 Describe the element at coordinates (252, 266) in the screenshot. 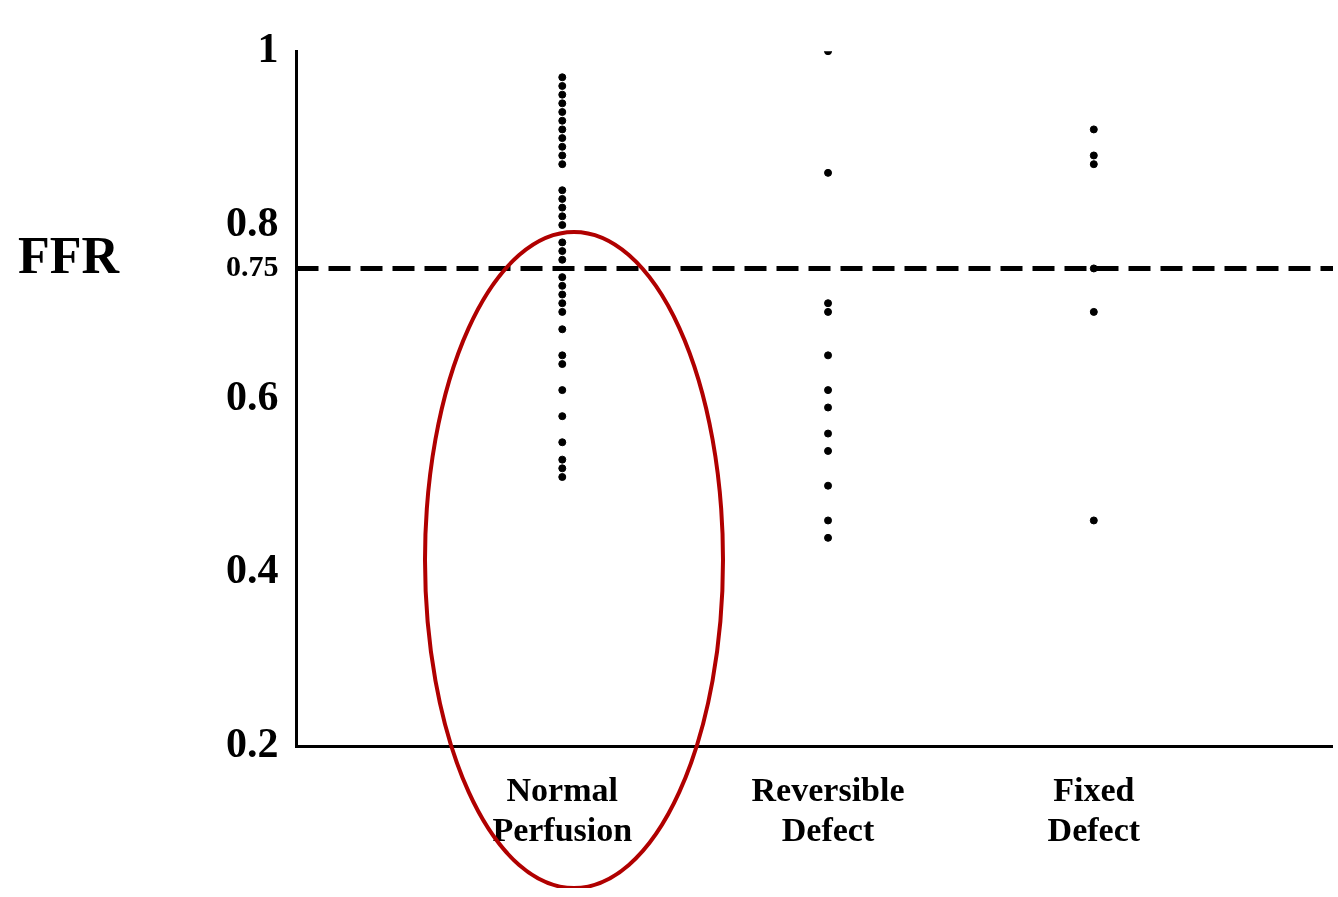

I see `y-tick-label: 0.75` at that location.